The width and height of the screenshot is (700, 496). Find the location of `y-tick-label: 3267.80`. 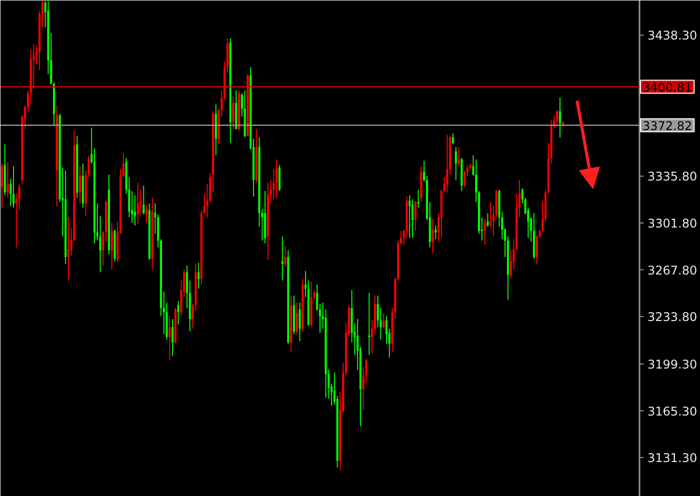

y-tick-label: 3267.80 is located at coordinates (673, 270).